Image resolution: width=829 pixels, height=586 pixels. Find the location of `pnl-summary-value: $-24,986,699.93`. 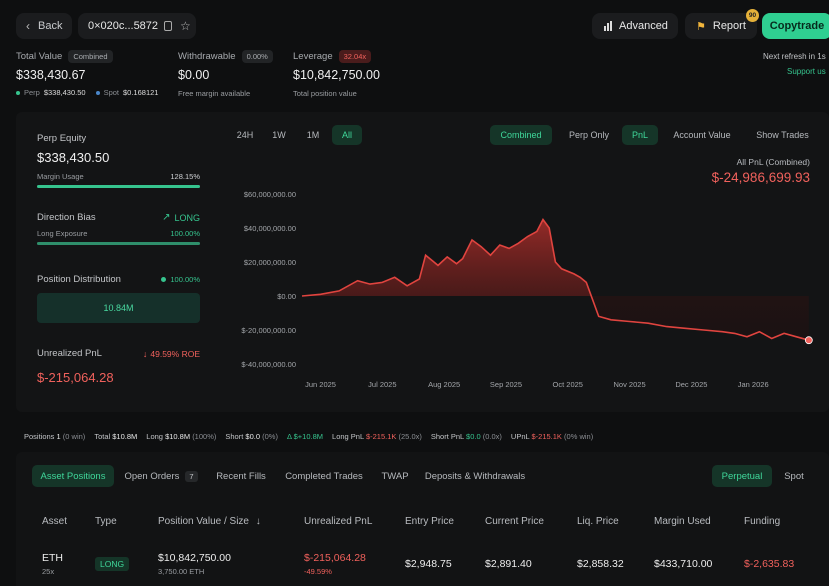

pnl-summary-value: $-24,986,699.93 is located at coordinates (760, 177).